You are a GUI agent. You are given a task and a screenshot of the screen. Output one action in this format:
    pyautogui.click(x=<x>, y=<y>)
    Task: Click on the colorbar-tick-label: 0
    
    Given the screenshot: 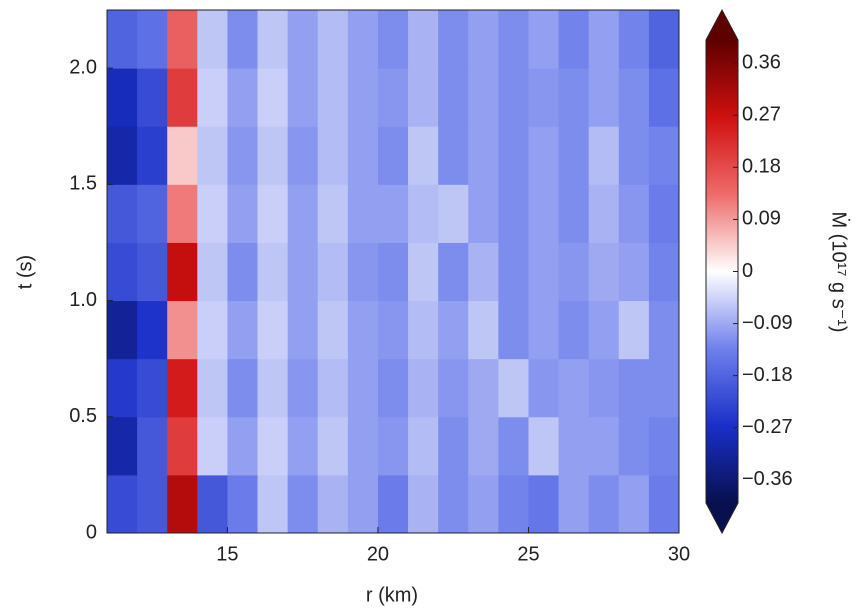 What is the action you would take?
    pyautogui.click(x=747, y=271)
    